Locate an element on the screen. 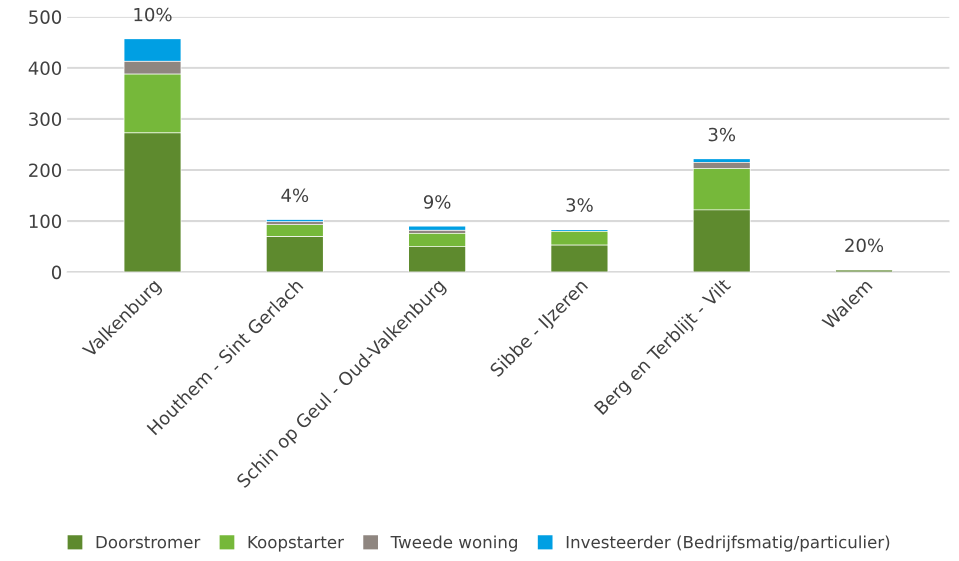  y-tick-label: 400 is located at coordinates (45, 68).